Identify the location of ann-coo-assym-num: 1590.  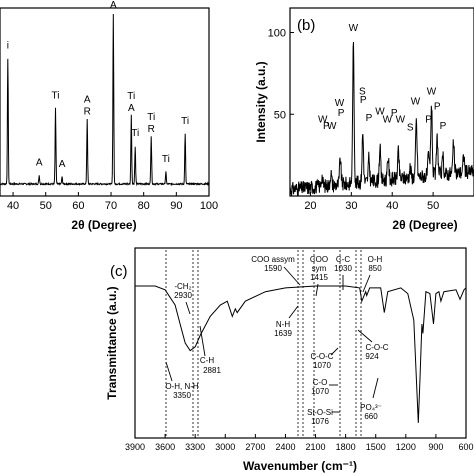
(273, 268).